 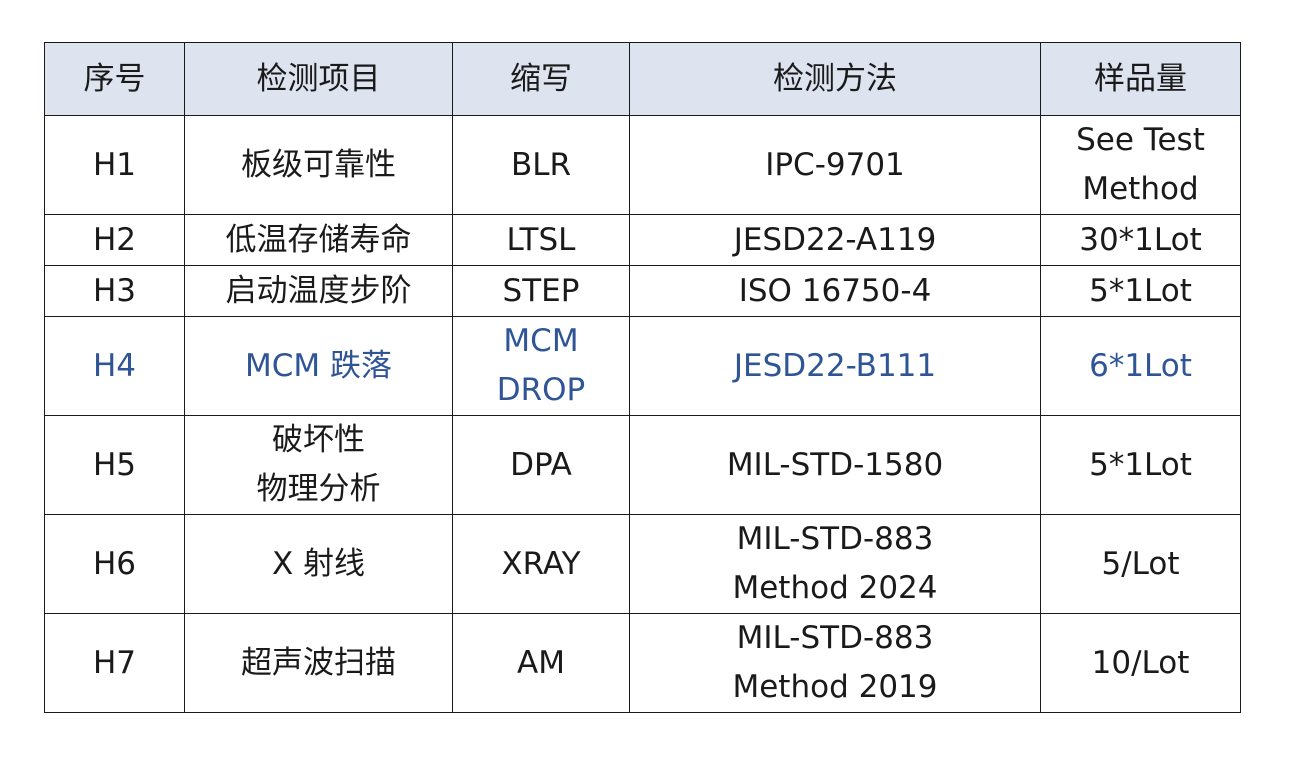 What do you see at coordinates (835, 663) in the screenshot?
I see `cell-test-method: MIL-STD-883 Method 2019` at bounding box center [835, 663].